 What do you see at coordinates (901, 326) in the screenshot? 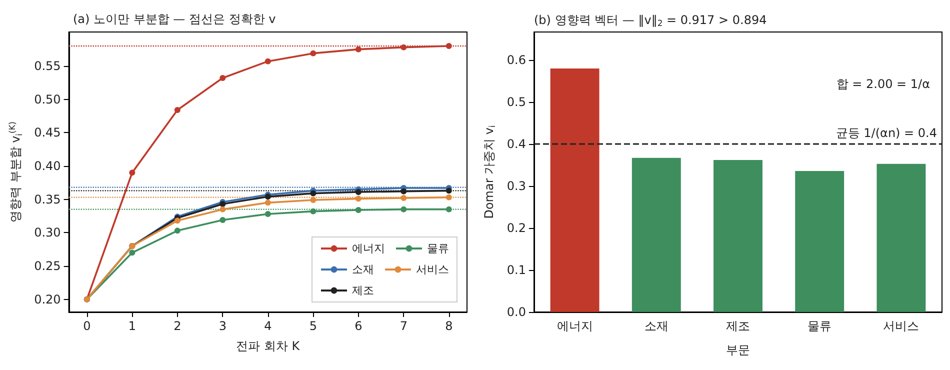
I see `x-tick-label: 서비스` at bounding box center [901, 326].